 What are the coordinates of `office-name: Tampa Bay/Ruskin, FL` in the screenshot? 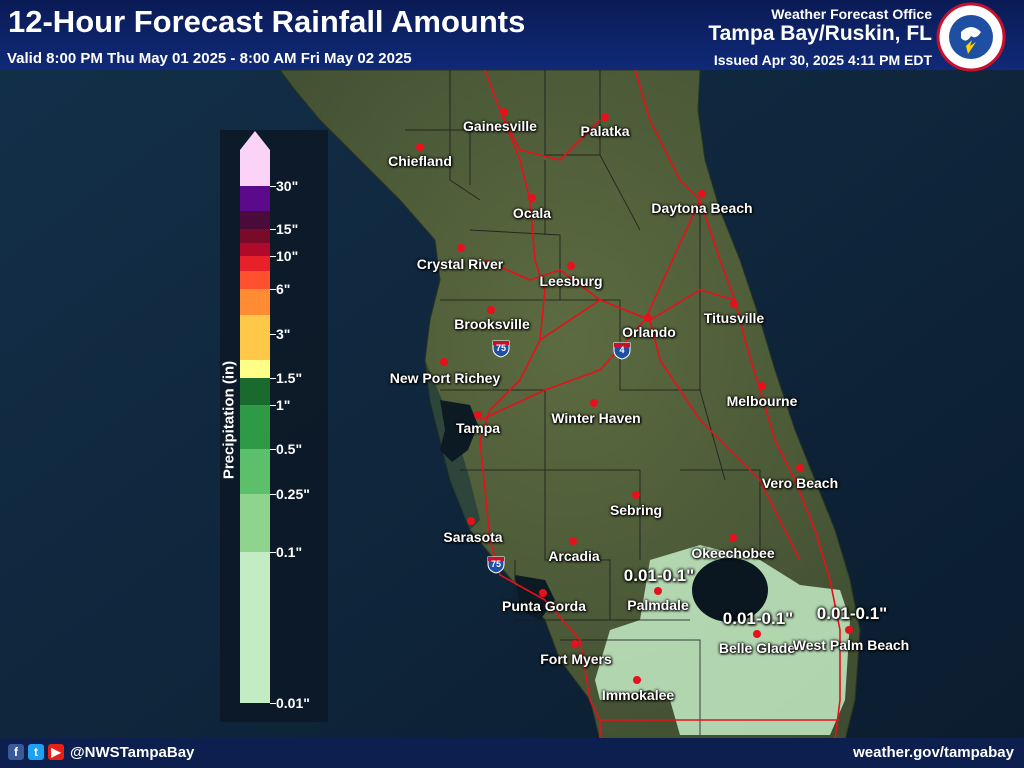 It's located at (820, 33).